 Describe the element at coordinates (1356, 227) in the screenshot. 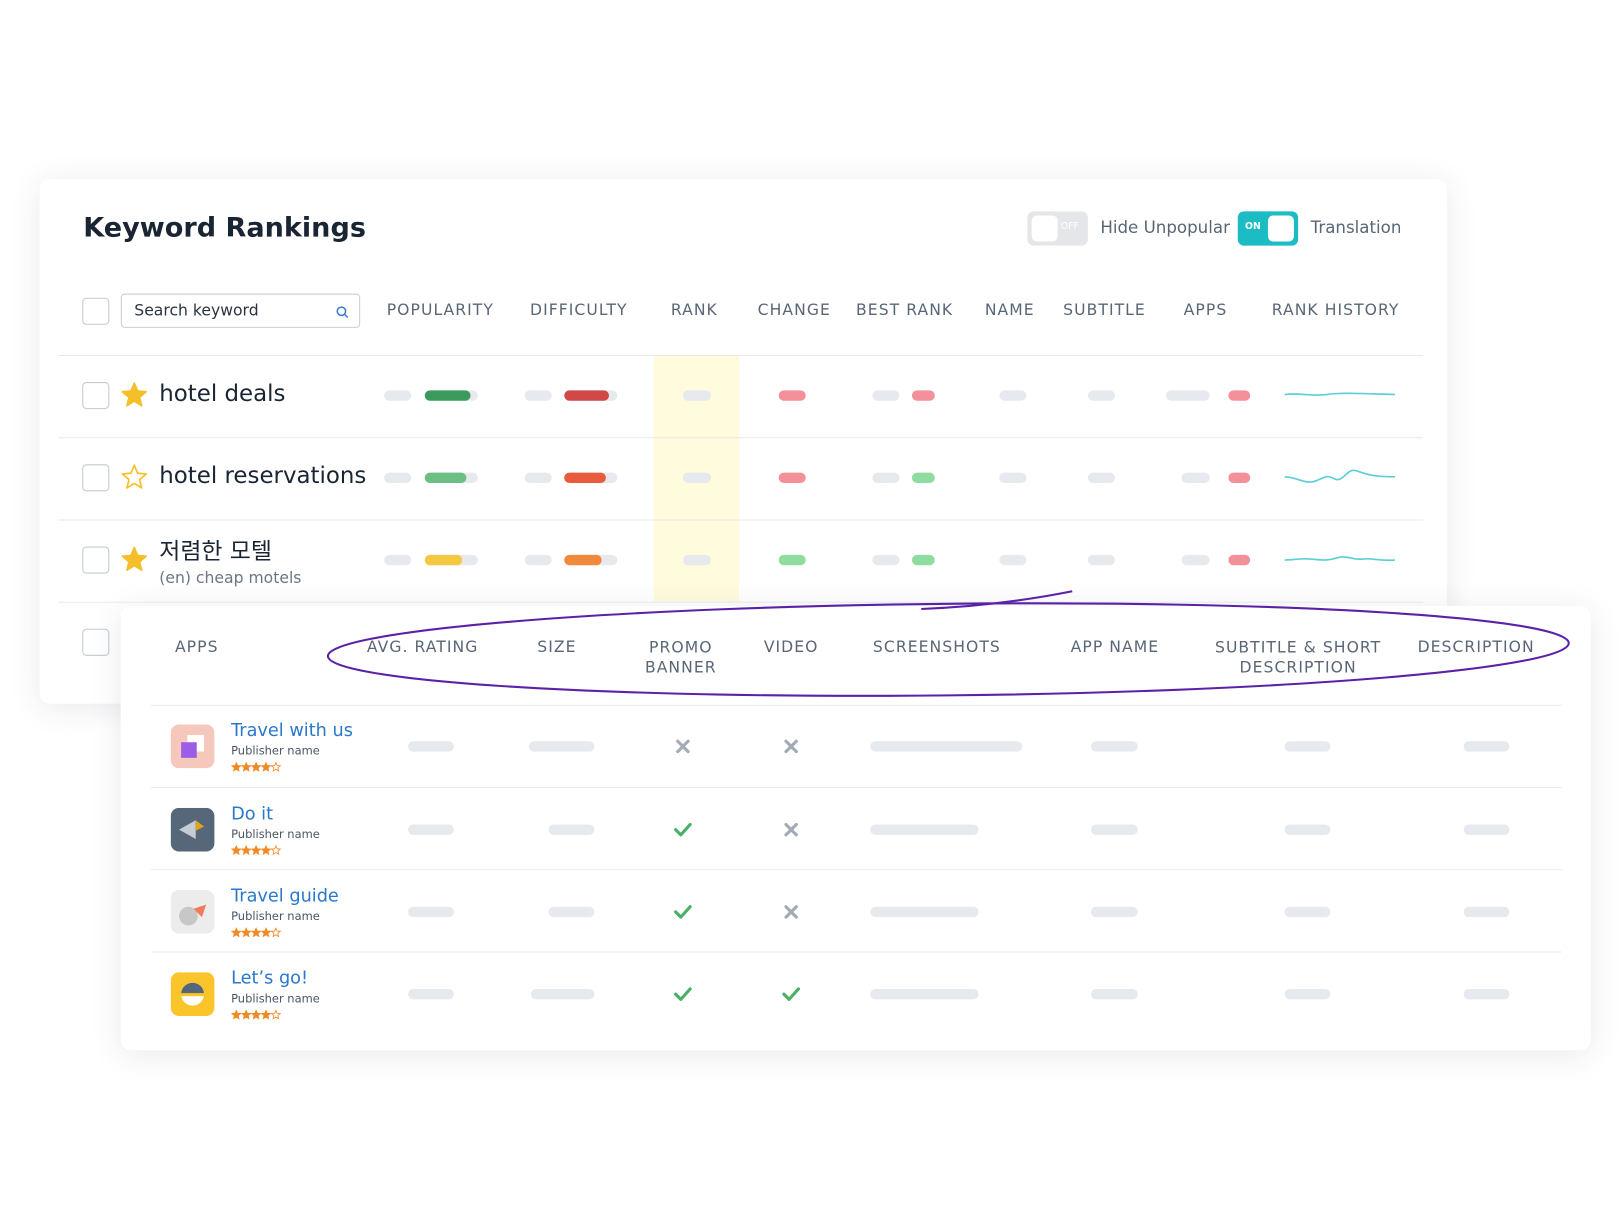

I see `toggle-label: Translation` at that location.